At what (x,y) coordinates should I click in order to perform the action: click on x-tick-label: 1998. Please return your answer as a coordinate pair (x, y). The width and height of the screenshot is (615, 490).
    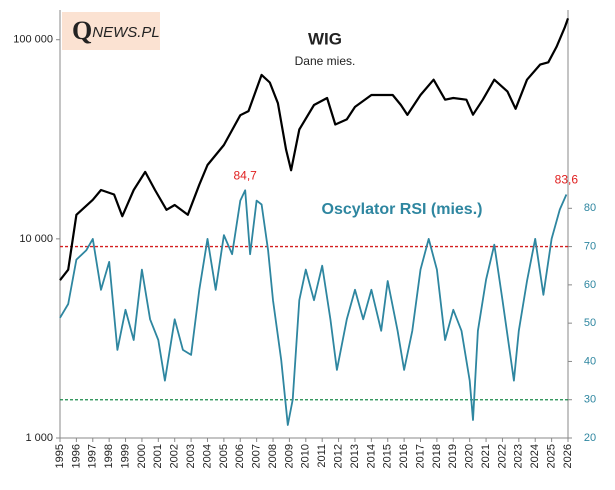
    Looking at the image, I should click on (109, 456).